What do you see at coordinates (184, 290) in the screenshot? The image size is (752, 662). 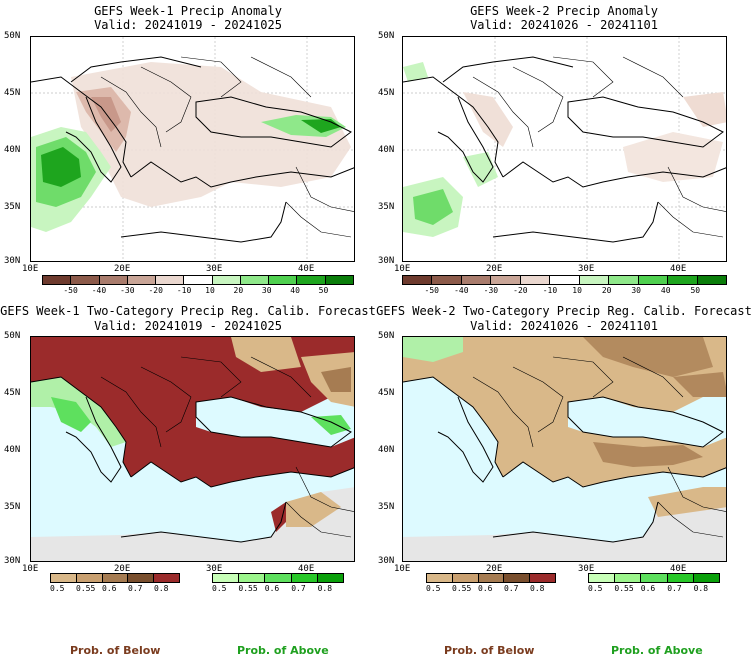 I see `colorbar-tick-label: -10` at bounding box center [184, 290].